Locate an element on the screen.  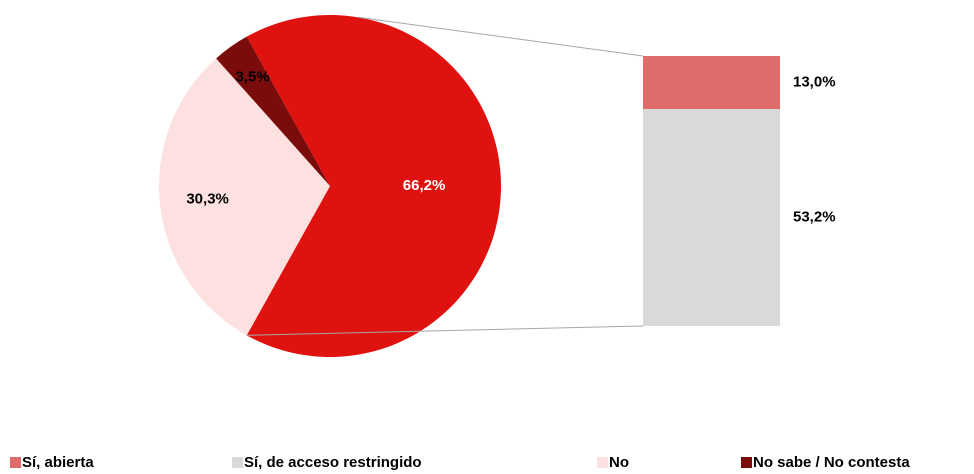
legend-label: Sí, de acceso restringido is located at coordinates (333, 462).